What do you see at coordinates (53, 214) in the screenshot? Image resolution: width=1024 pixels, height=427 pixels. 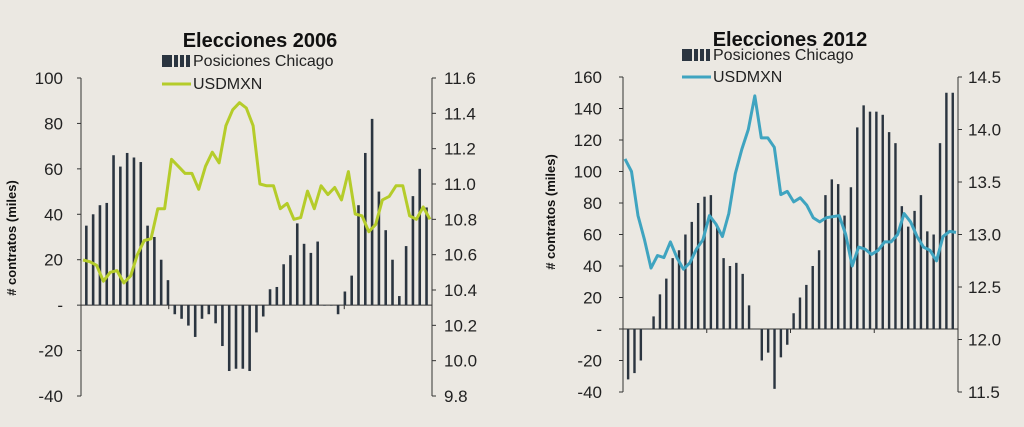 I see `left-tick-label: 40` at bounding box center [53, 214].